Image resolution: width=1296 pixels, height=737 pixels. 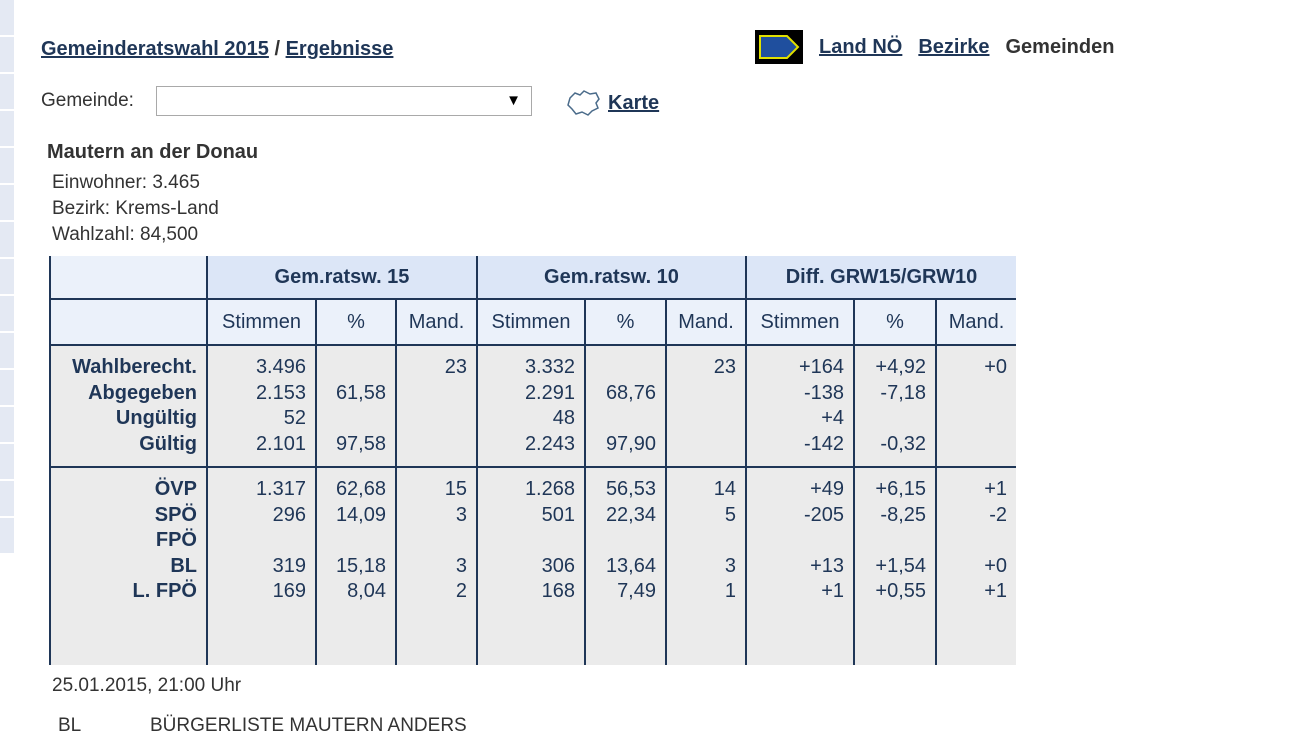 What do you see at coordinates (630, 565) in the screenshot?
I see `table-cell: 13,64` at bounding box center [630, 565].